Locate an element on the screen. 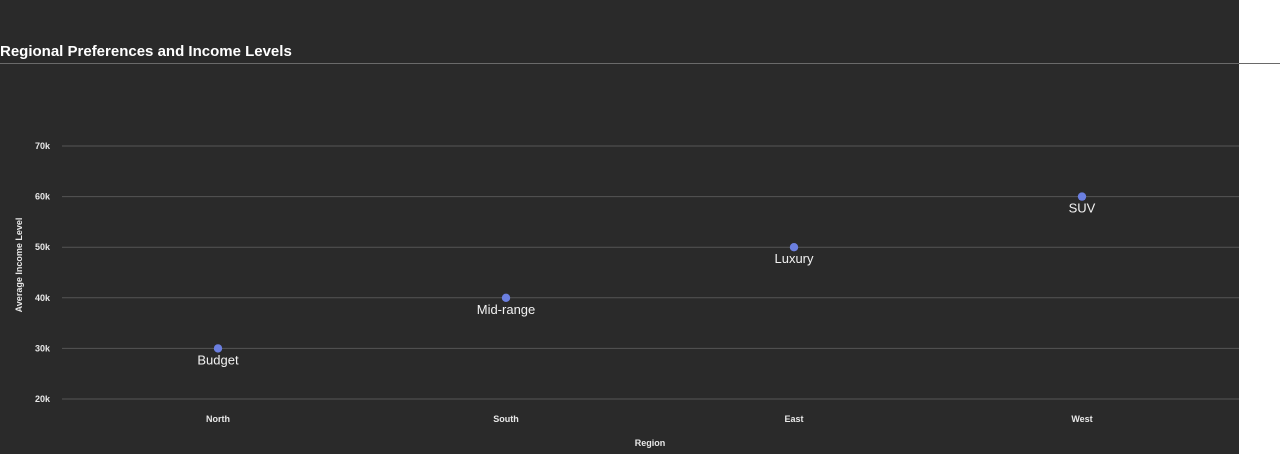 This screenshot has height=454, width=1280. data-point-label: SUV is located at coordinates (1082, 208).